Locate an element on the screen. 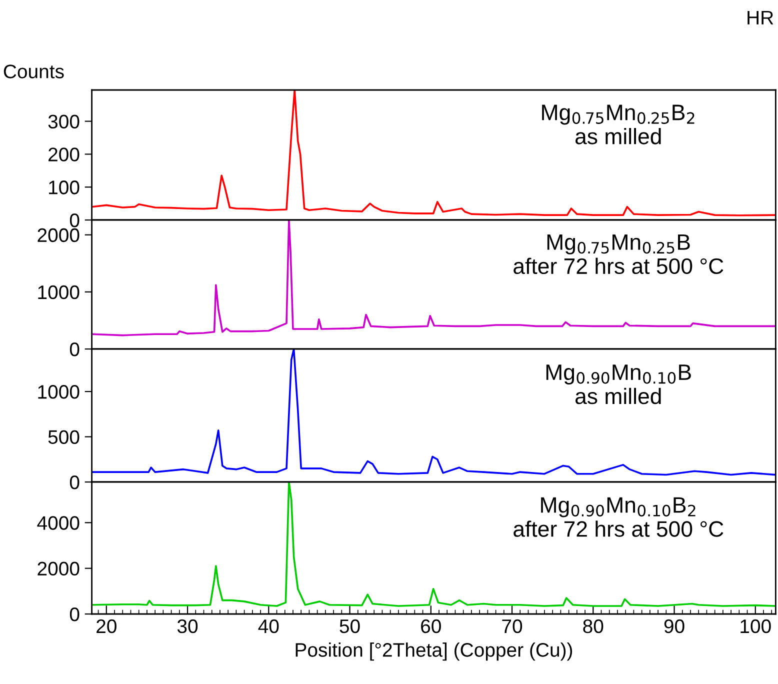 The height and width of the screenshot is (684, 778). x-tick-label: 50 is located at coordinates (350, 626).